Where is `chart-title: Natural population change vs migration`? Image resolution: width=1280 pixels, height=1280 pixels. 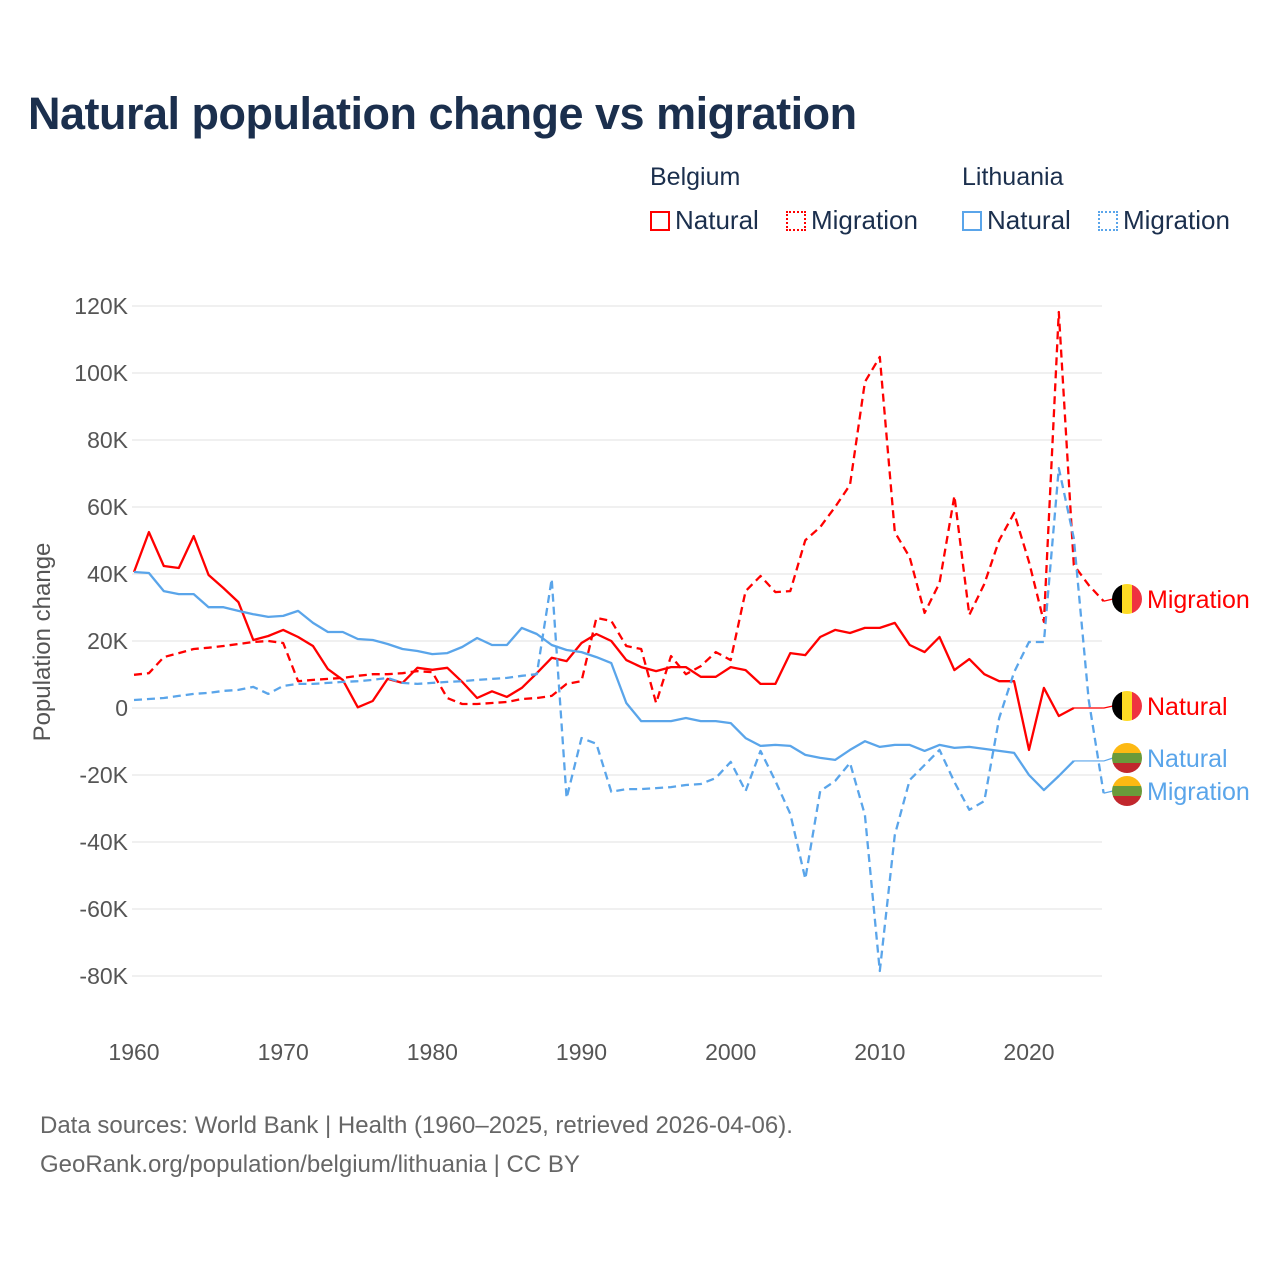
chart-title: Natural population change vs migration is located at coordinates (442, 113).